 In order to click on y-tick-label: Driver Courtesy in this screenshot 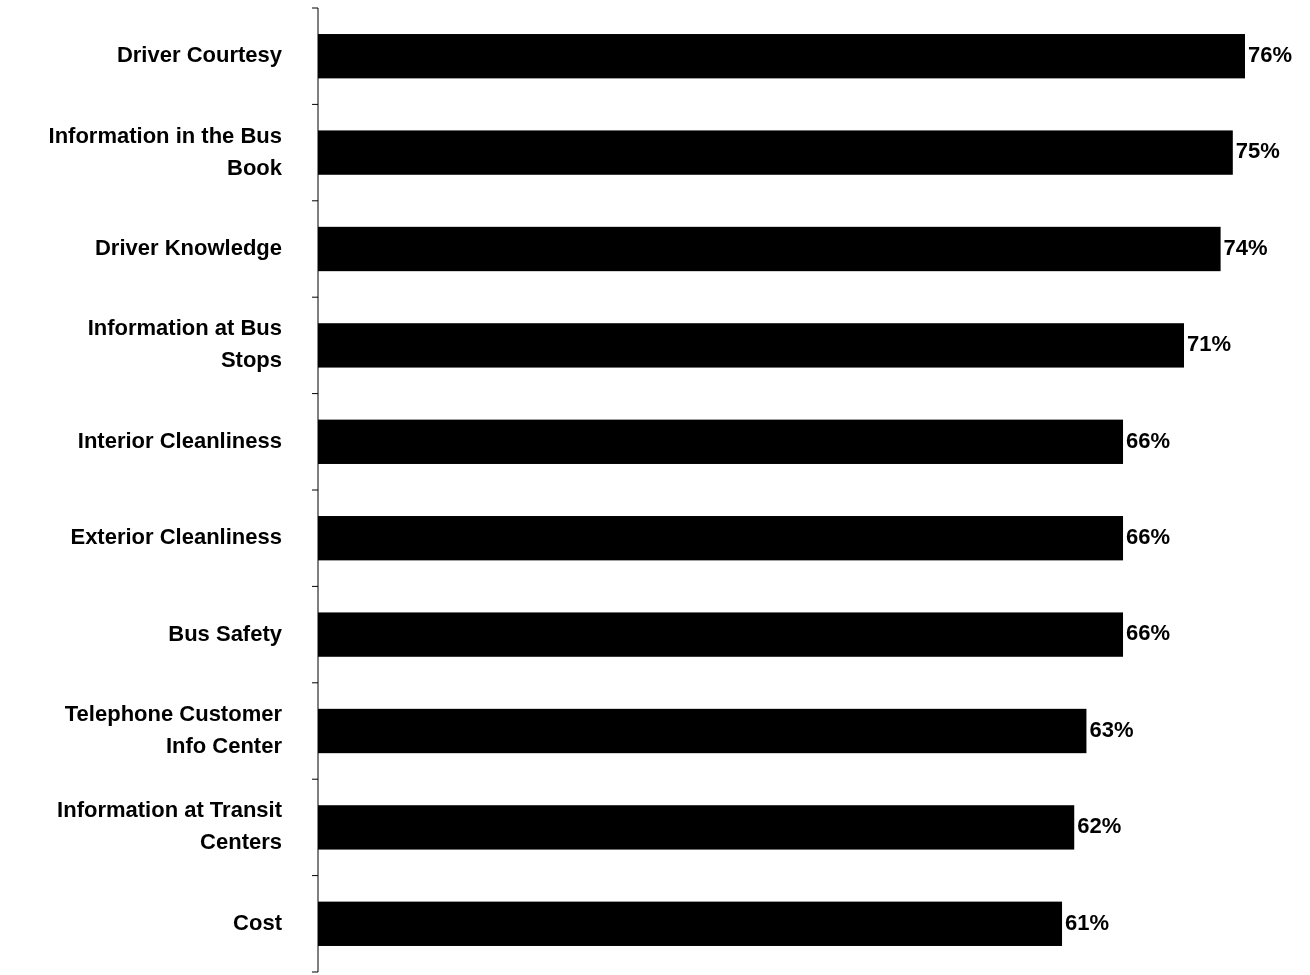, I will do `click(199, 55)`.